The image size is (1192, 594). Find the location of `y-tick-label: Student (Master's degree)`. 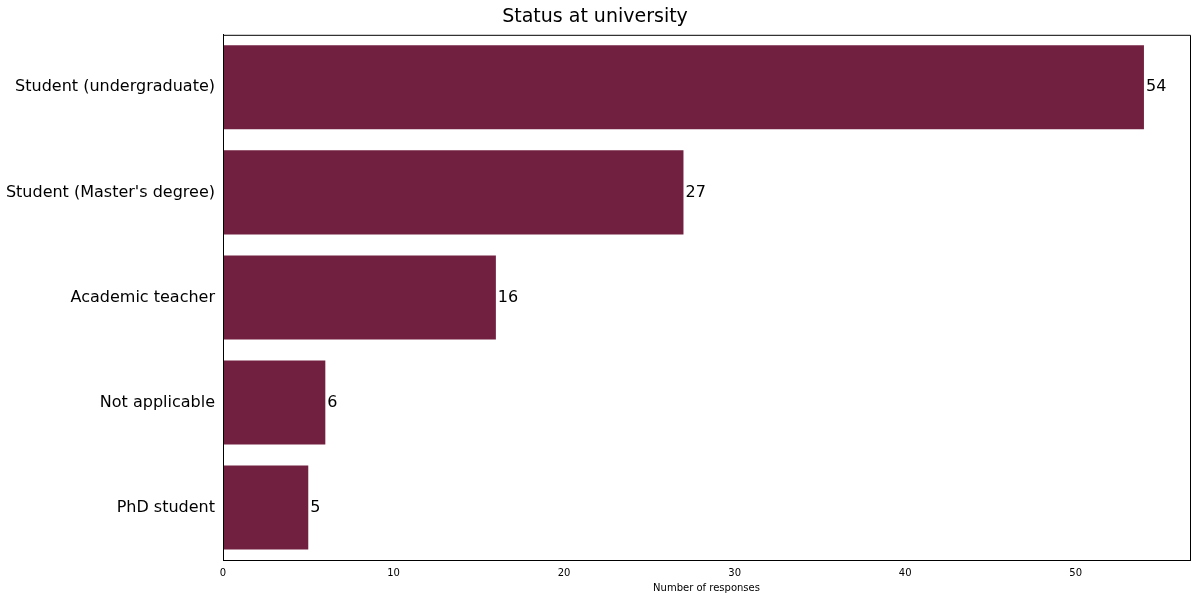

y-tick-label: Student (Master's degree) is located at coordinates (110, 191).